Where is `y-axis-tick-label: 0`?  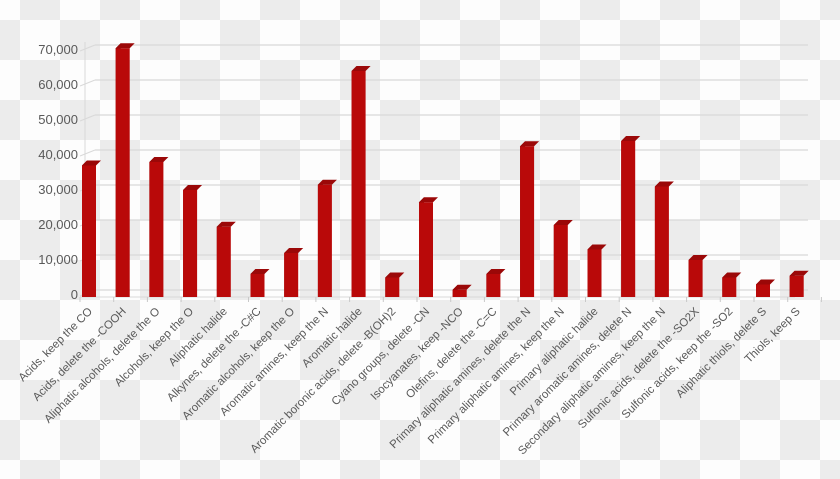
y-axis-tick-label: 0 is located at coordinates (74, 294).